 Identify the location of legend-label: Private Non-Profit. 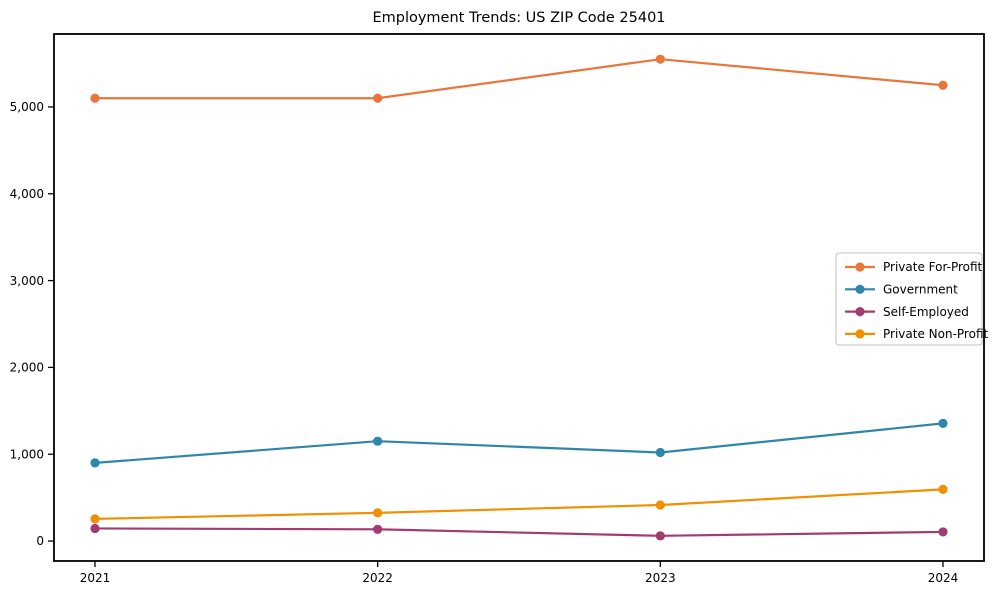
(936, 334).